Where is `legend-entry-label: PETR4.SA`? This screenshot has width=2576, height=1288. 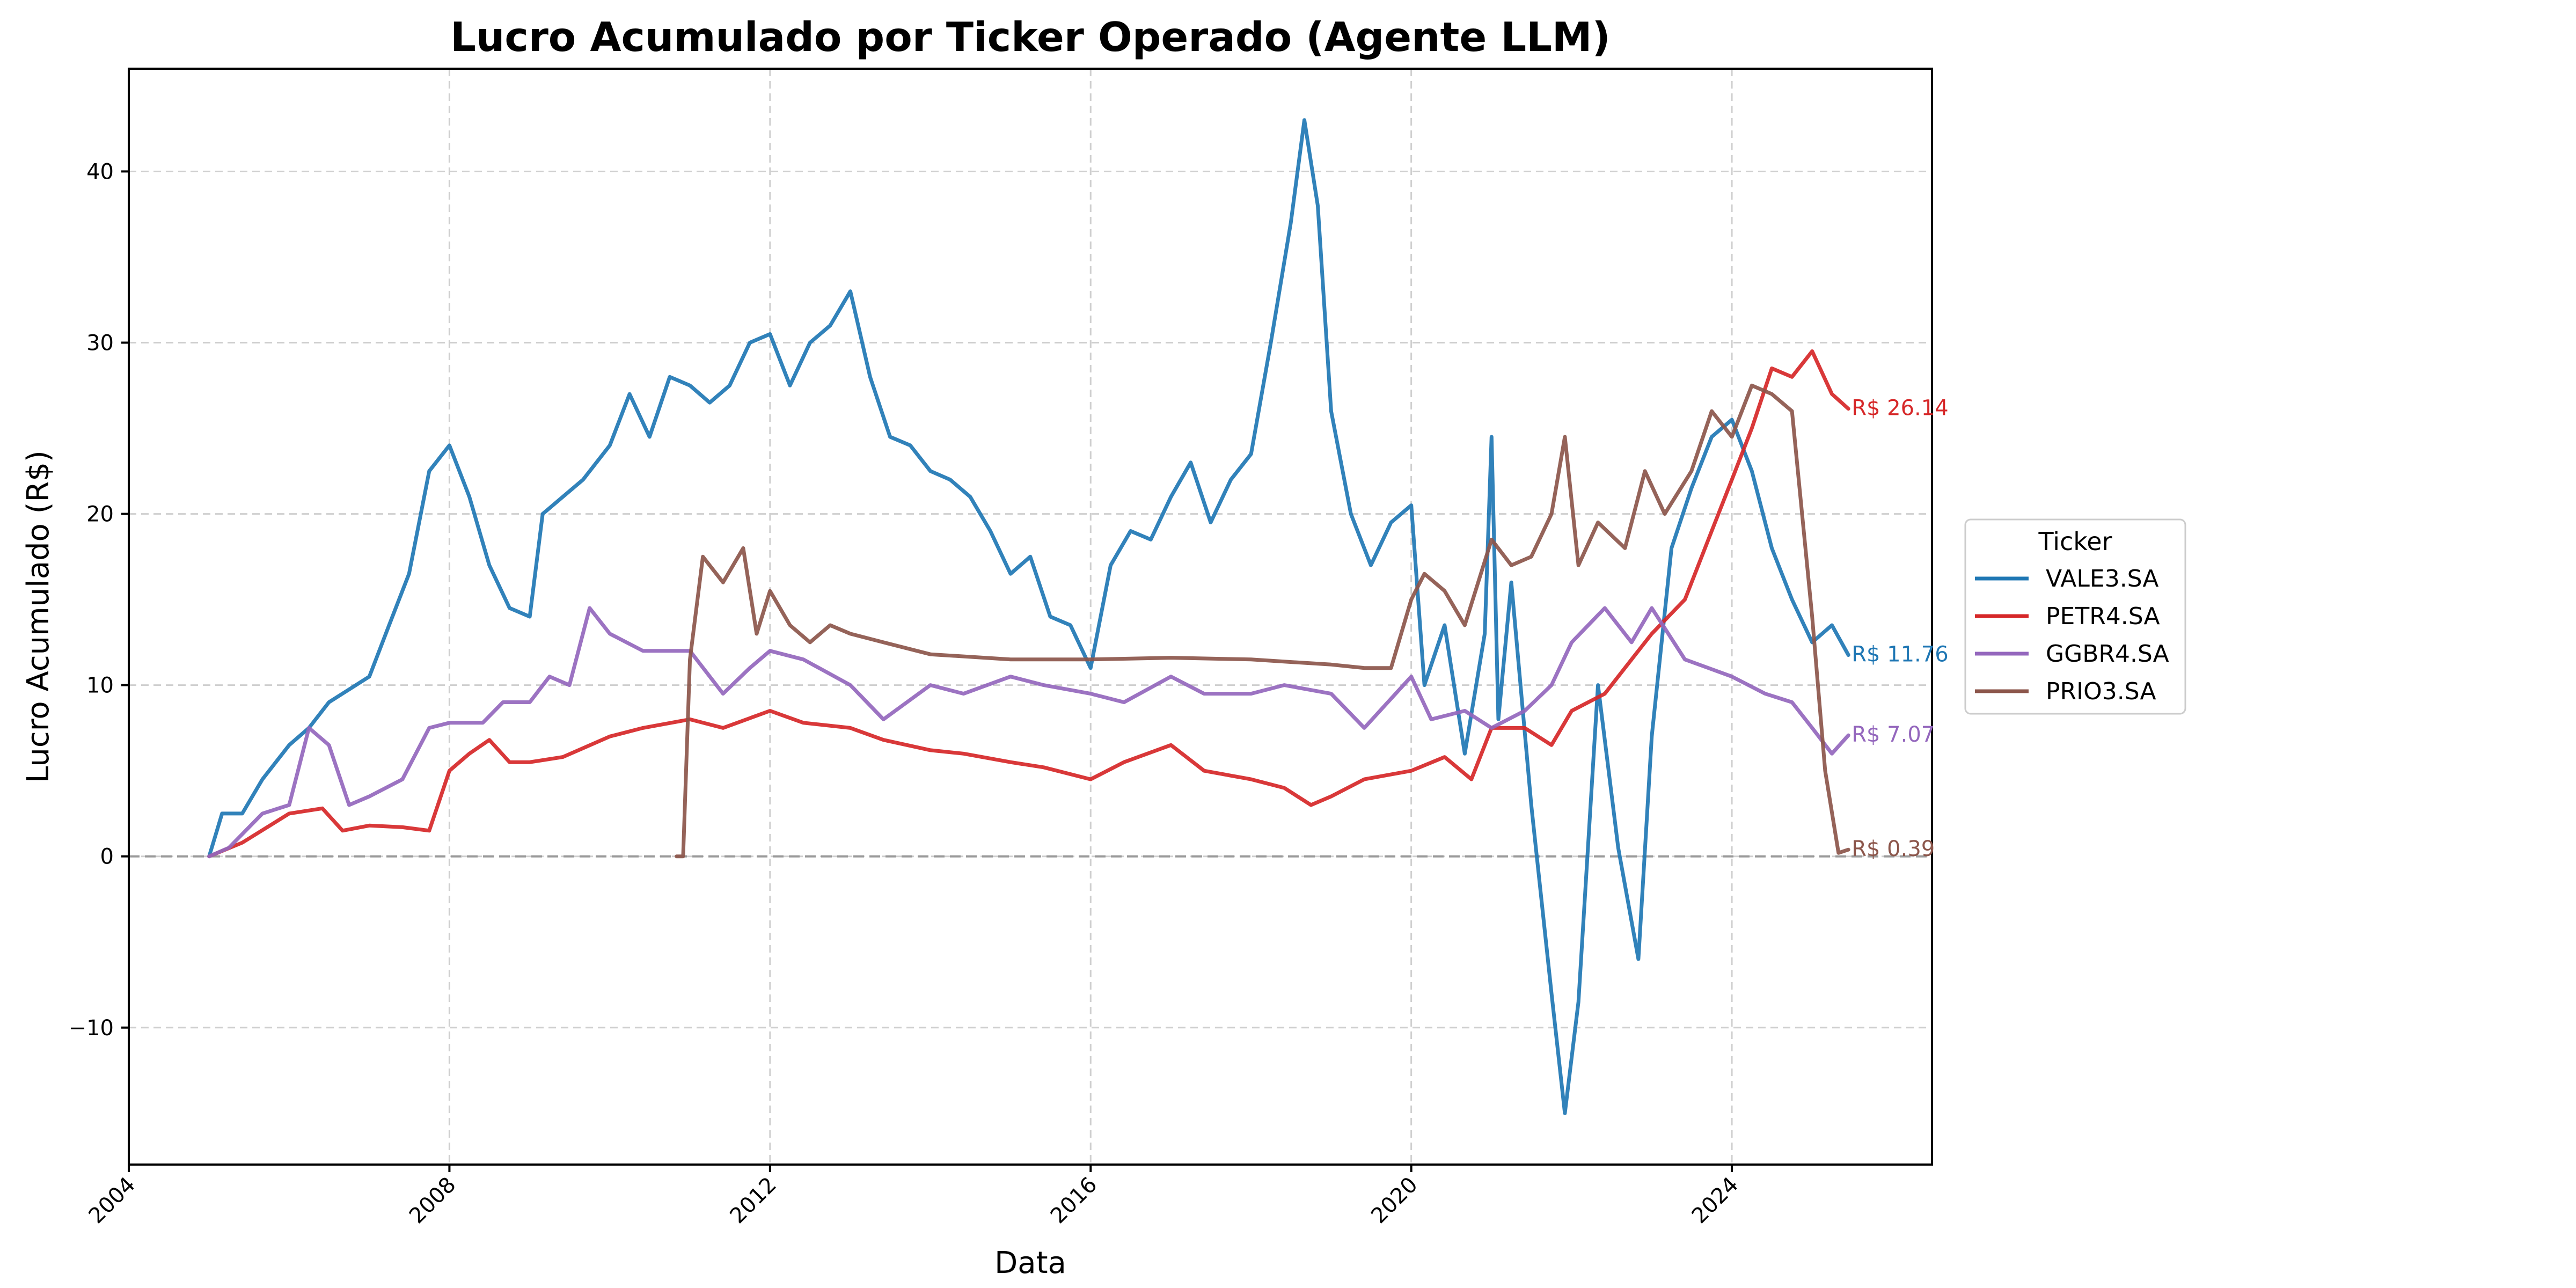
legend-entry-label: PETR4.SA is located at coordinates (2103, 616).